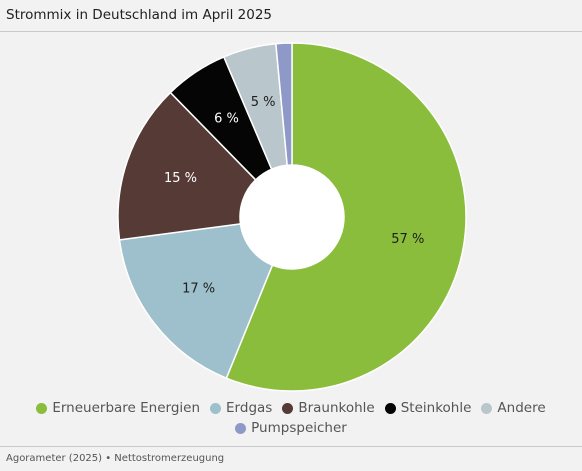 Image resolution: width=582 pixels, height=471 pixels. What do you see at coordinates (180, 178) in the screenshot?
I see `slice-label-braunkohle: 15 %` at bounding box center [180, 178].